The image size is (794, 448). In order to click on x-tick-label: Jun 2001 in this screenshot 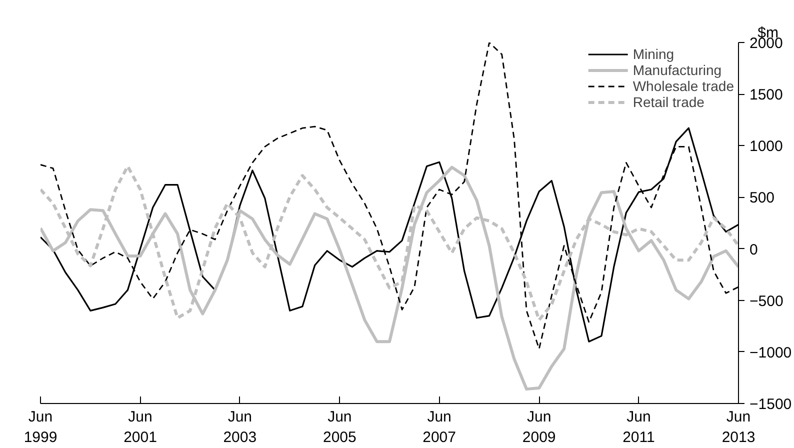, I will do `click(140, 427)`.